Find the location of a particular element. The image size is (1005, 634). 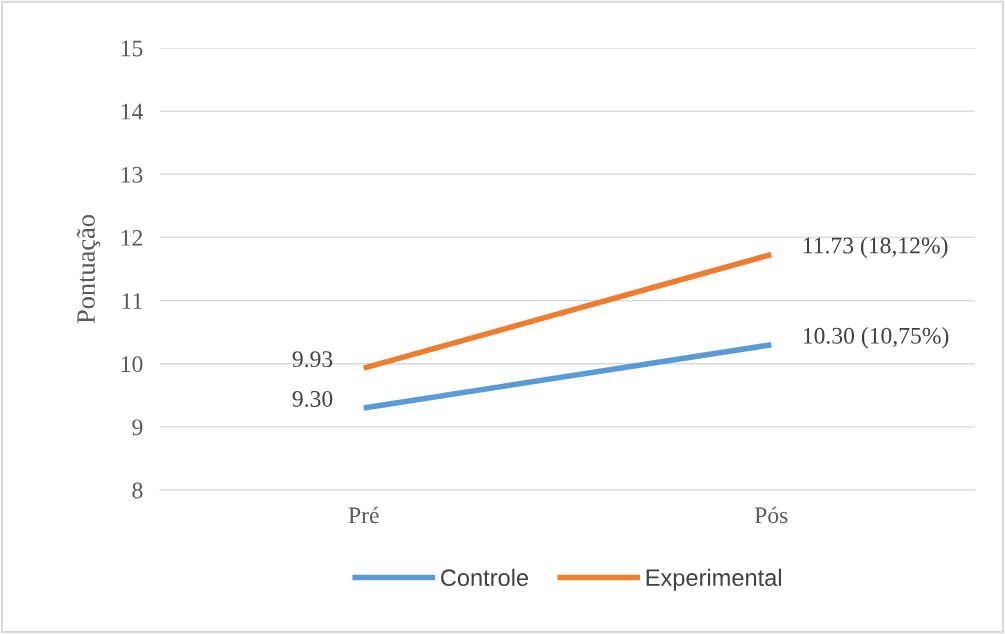

data-label: 9.93 is located at coordinates (312, 359).